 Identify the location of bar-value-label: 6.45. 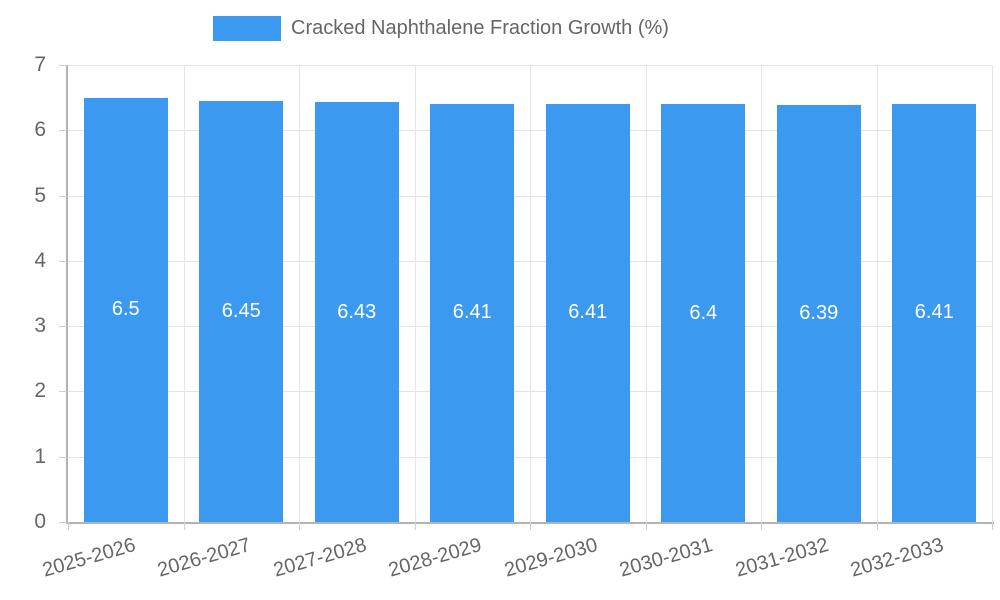
(241, 310).